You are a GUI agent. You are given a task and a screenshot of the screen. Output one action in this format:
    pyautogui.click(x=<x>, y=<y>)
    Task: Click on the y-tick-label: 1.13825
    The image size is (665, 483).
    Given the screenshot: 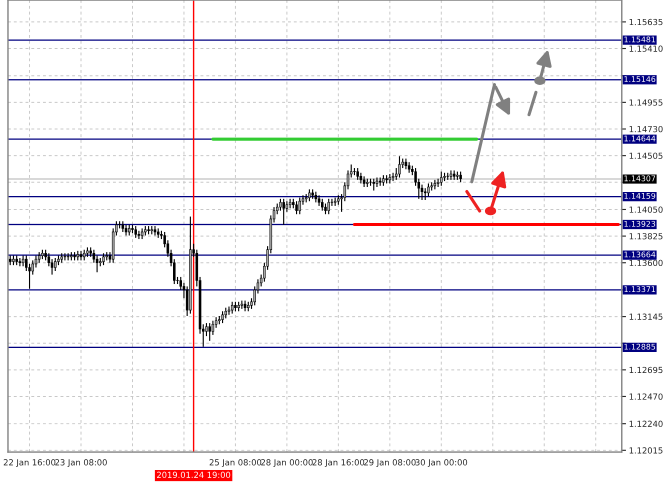 What is the action you would take?
    pyautogui.click(x=646, y=236)
    